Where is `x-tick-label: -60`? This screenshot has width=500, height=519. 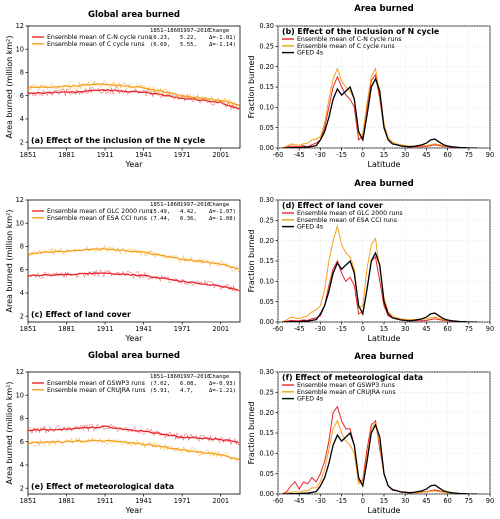 x-tick-label: -60 is located at coordinates (278, 155).